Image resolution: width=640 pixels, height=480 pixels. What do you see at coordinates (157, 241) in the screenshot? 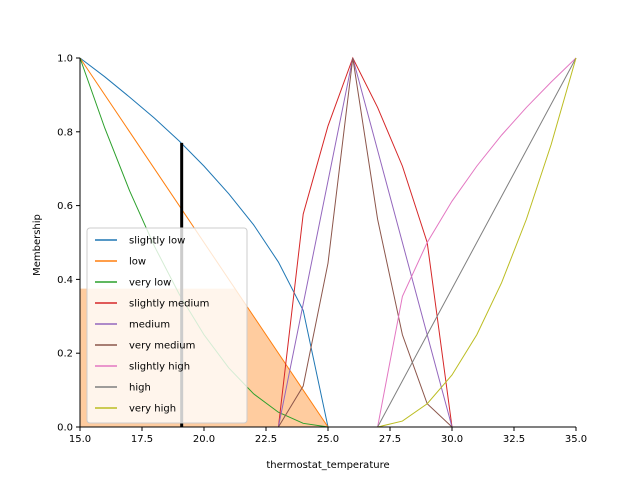
I see `legend-label-slightly-low: slightly low` at bounding box center [157, 241].